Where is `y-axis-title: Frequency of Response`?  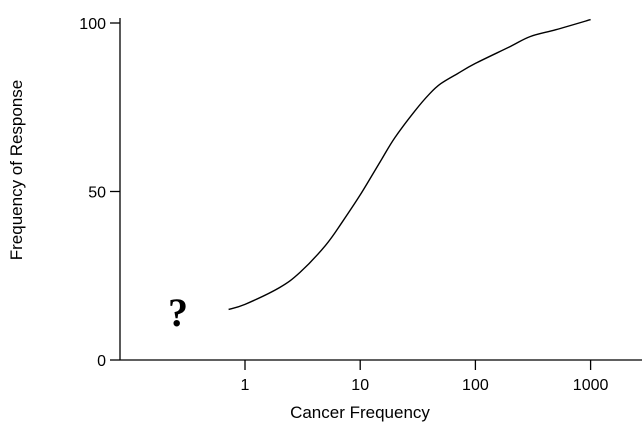
y-axis-title: Frequency of Response is located at coordinates (16, 170).